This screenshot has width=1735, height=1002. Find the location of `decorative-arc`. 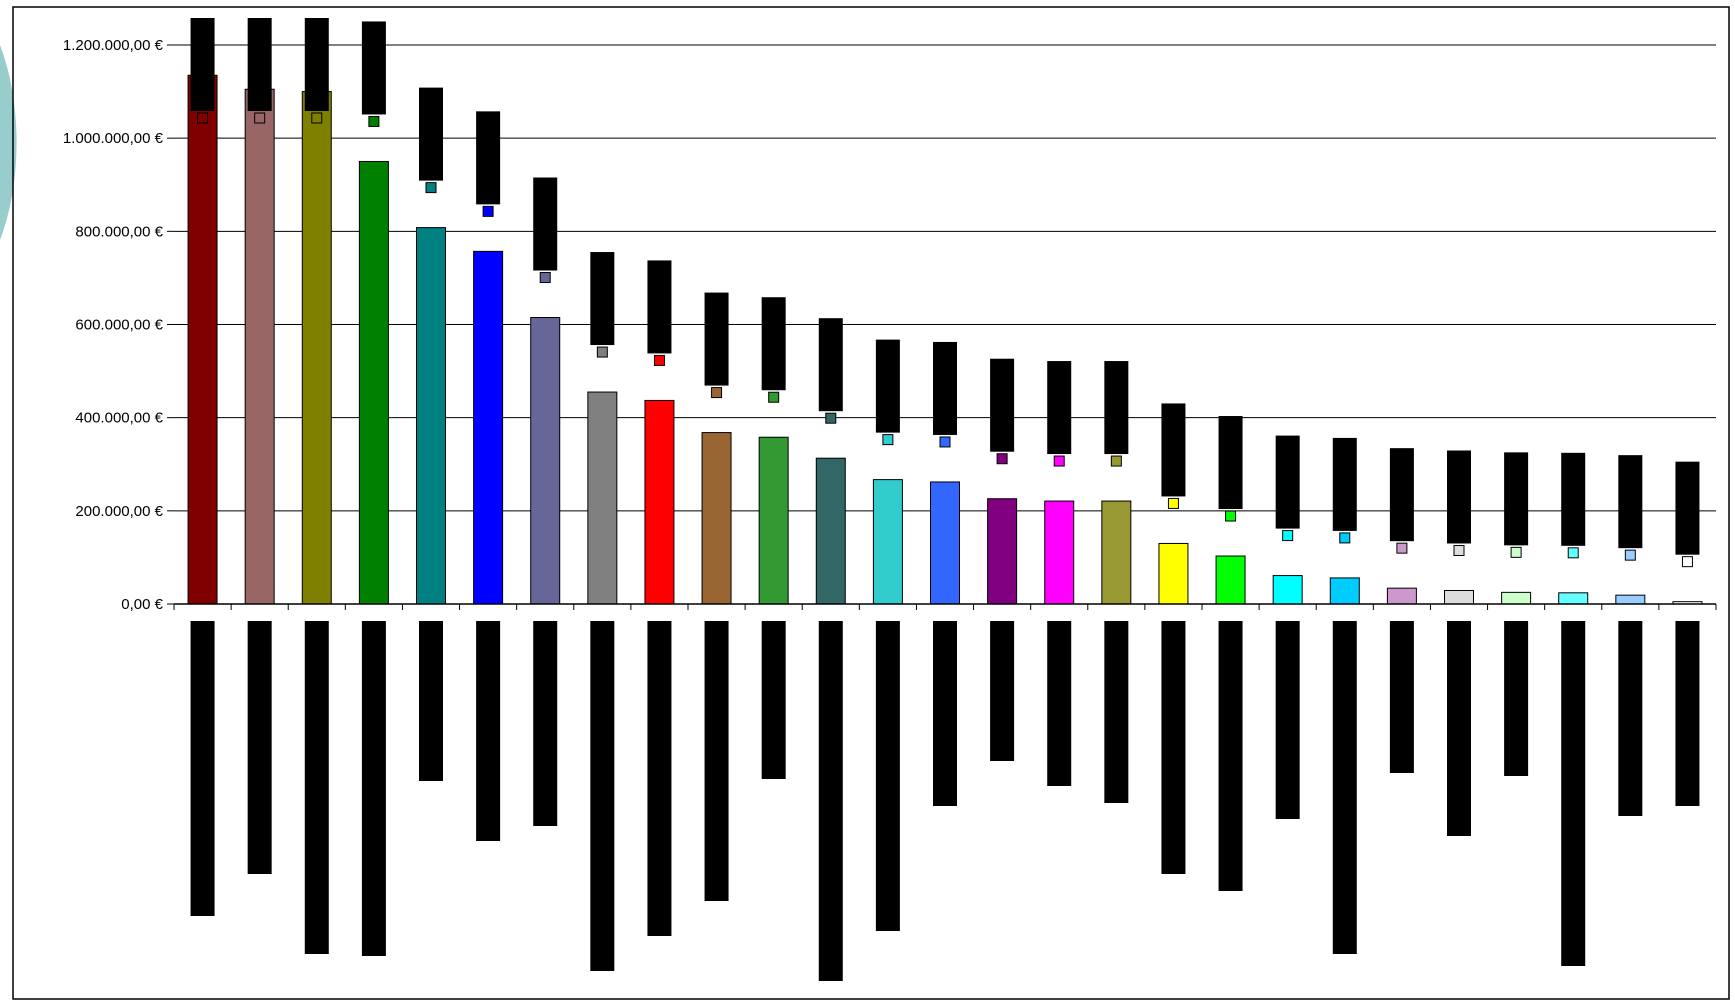

decorative-arc is located at coordinates (8, 142).